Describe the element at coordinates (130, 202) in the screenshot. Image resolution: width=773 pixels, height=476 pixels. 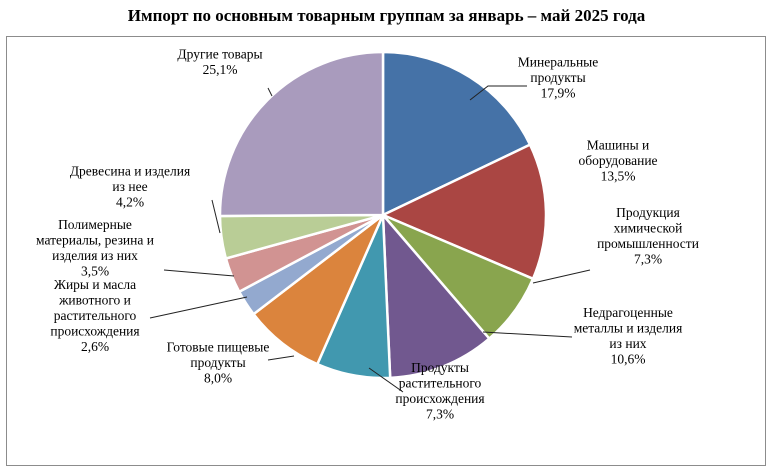
I see `slice-label-line: 4,2%` at that location.